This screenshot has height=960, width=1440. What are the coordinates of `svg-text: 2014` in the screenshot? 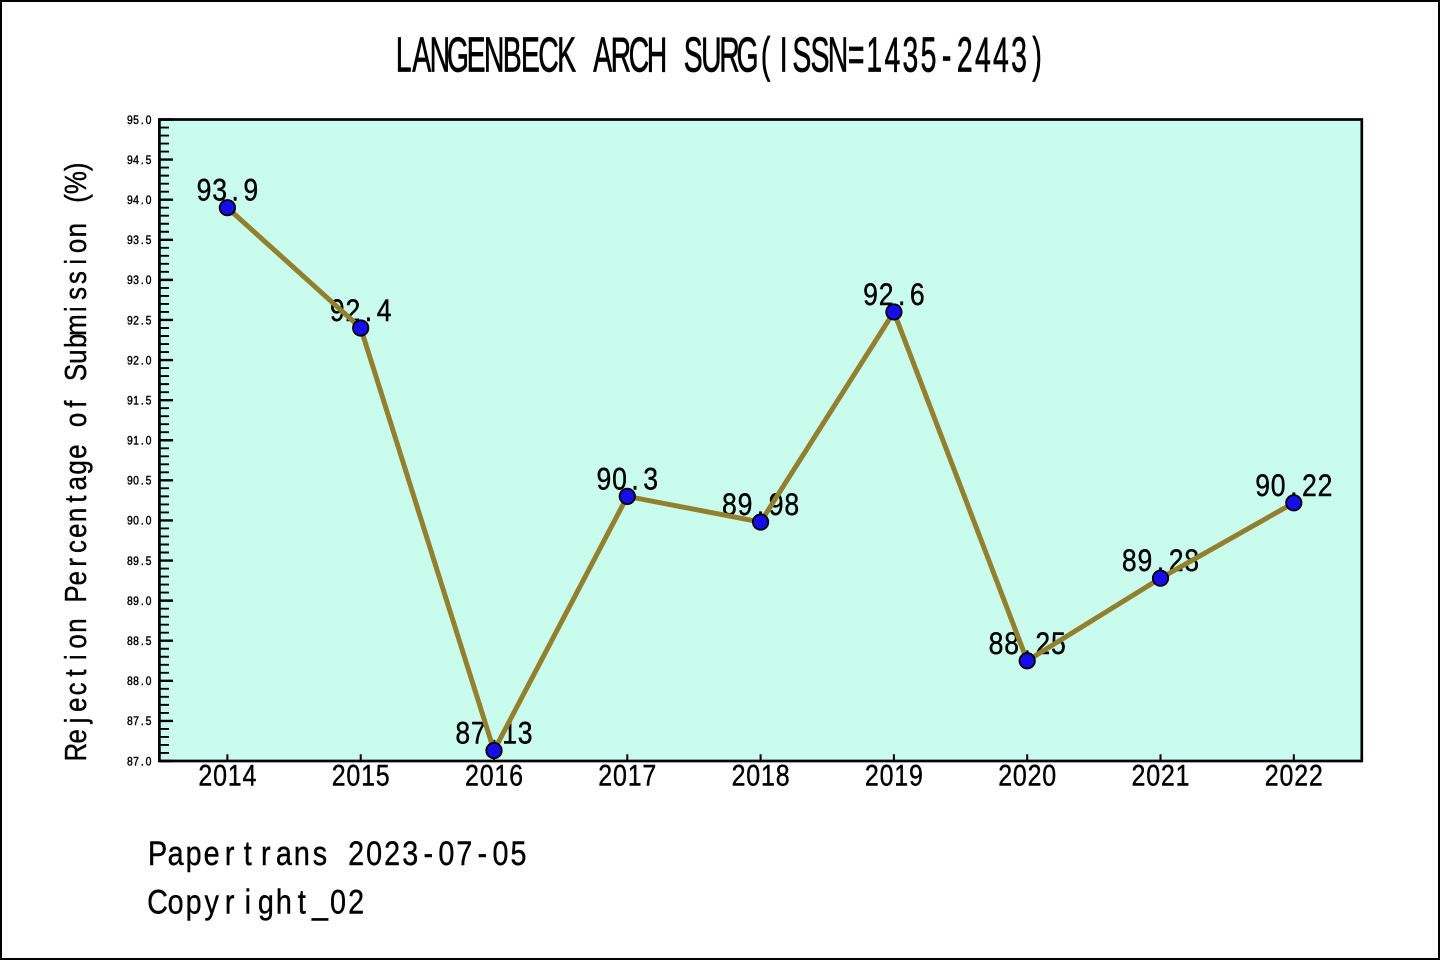 It's located at (227, 775).